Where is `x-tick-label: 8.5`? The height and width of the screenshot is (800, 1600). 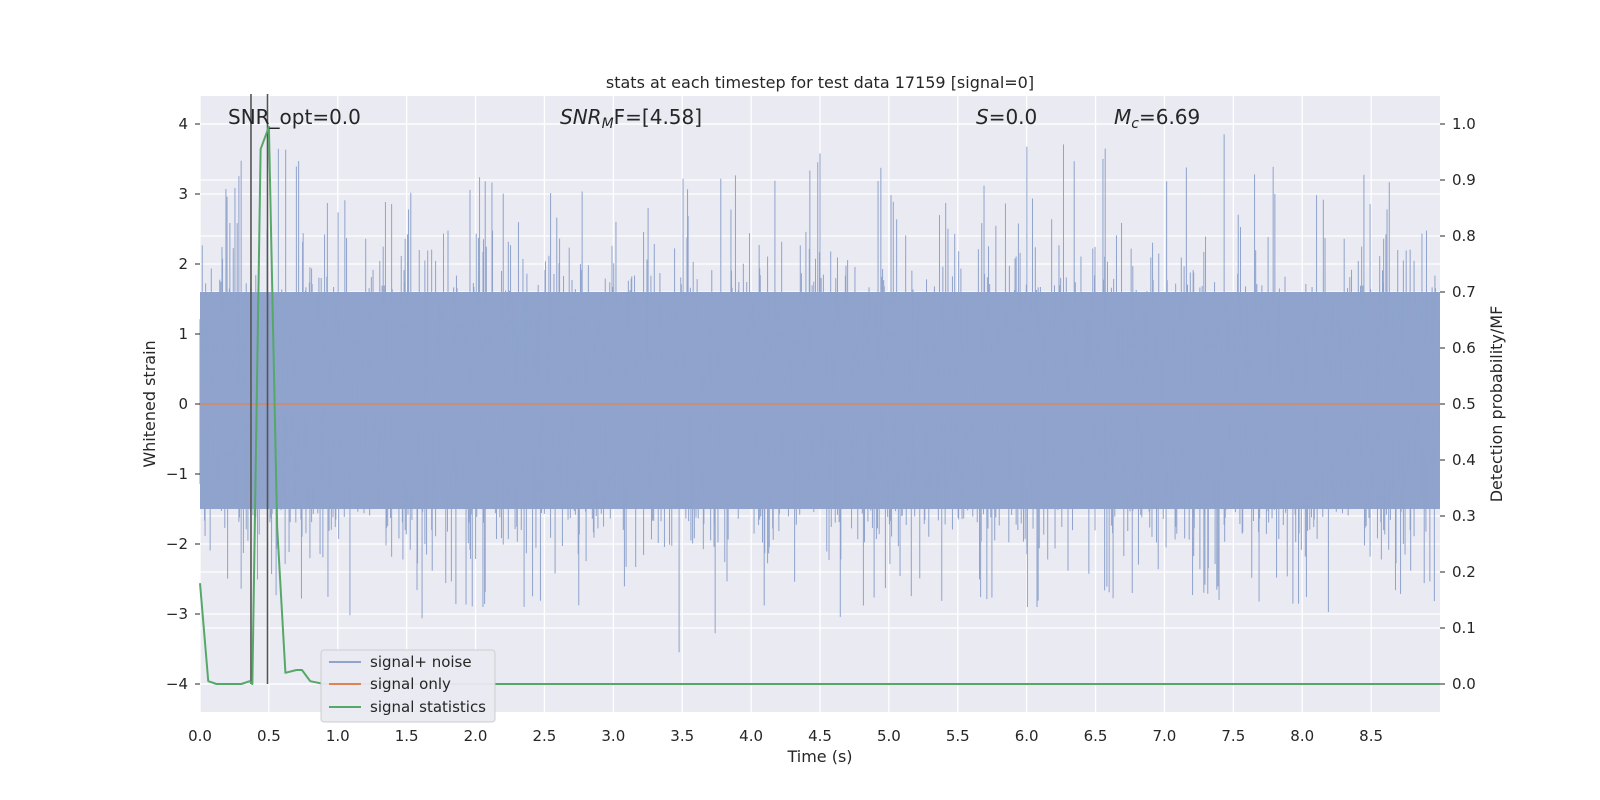 x-tick-label: 8.5 is located at coordinates (1371, 736).